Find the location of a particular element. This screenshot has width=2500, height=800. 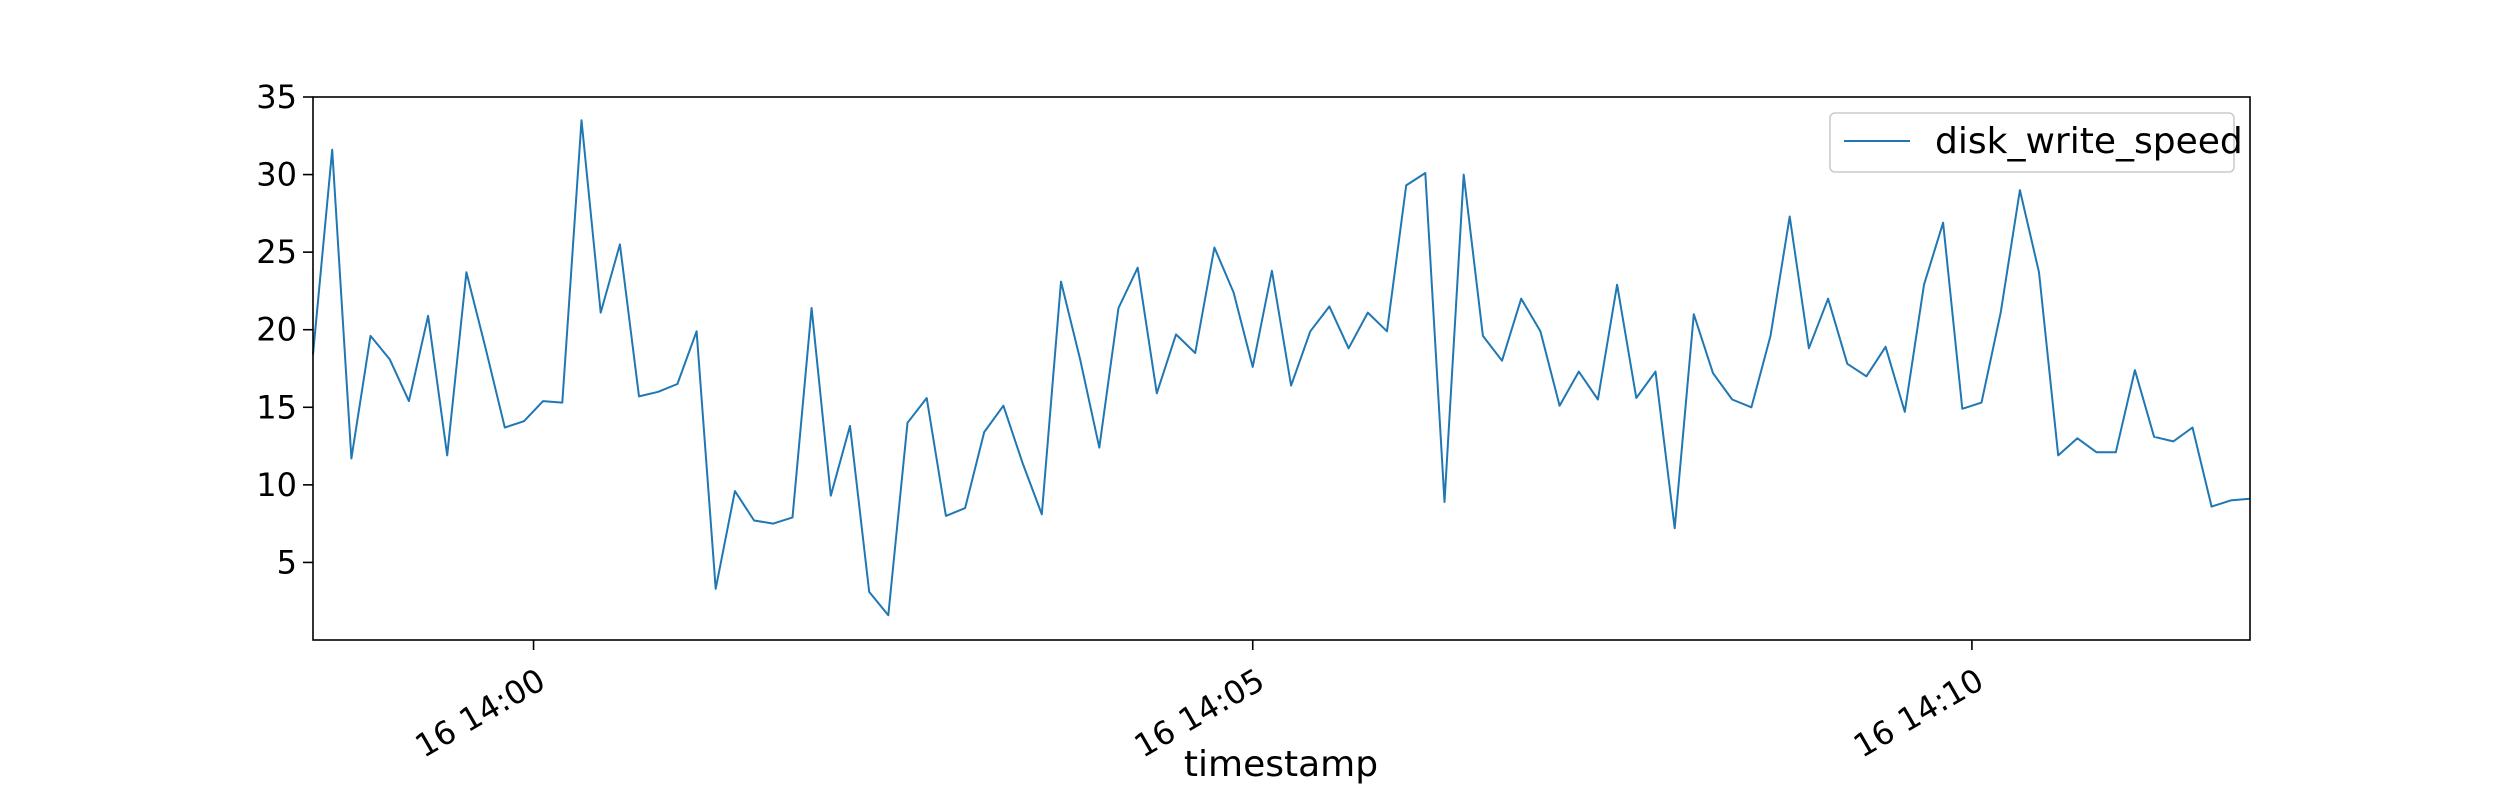

y-tick-label: 20 is located at coordinates (276, 330).